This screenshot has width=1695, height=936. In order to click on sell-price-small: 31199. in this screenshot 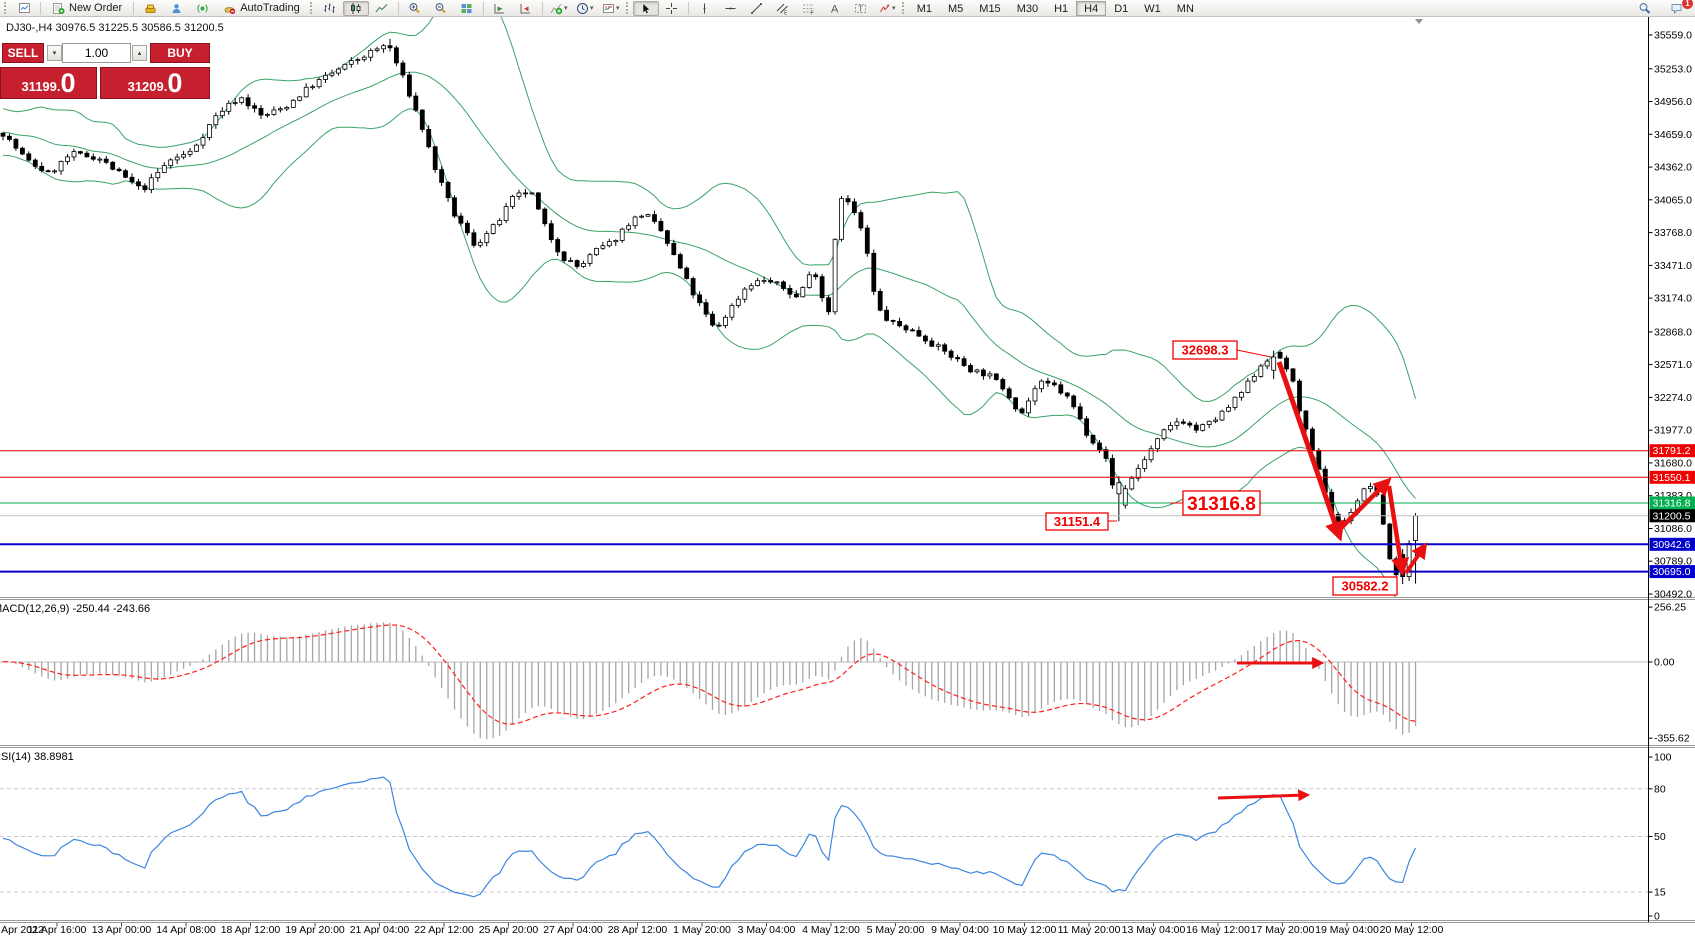, I will do `click(41, 86)`.